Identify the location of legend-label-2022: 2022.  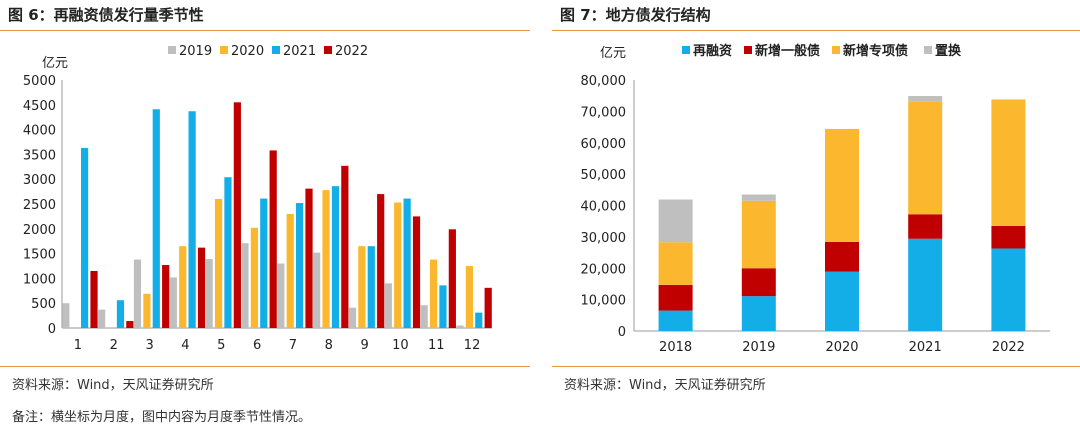
(351, 51).